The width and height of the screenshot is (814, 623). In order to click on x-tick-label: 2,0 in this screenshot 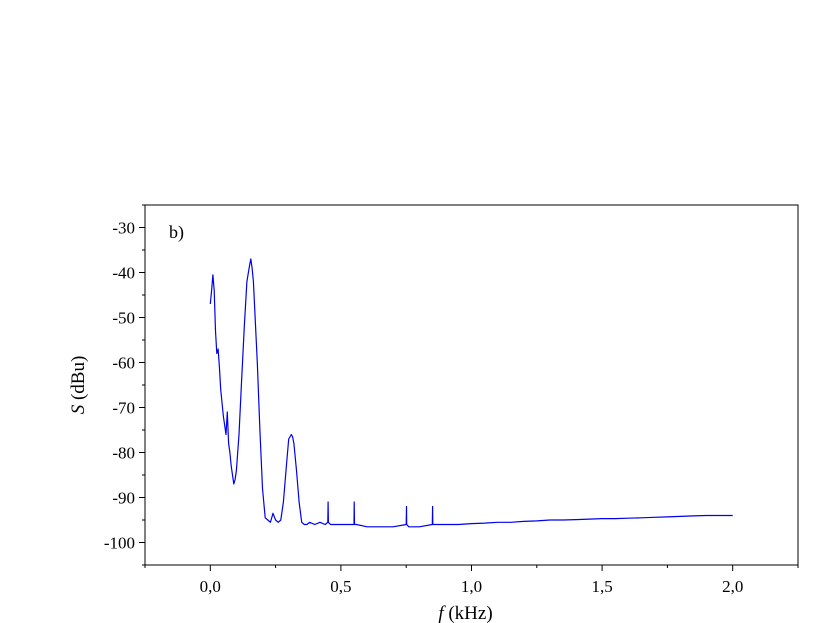, I will do `click(732, 586)`.